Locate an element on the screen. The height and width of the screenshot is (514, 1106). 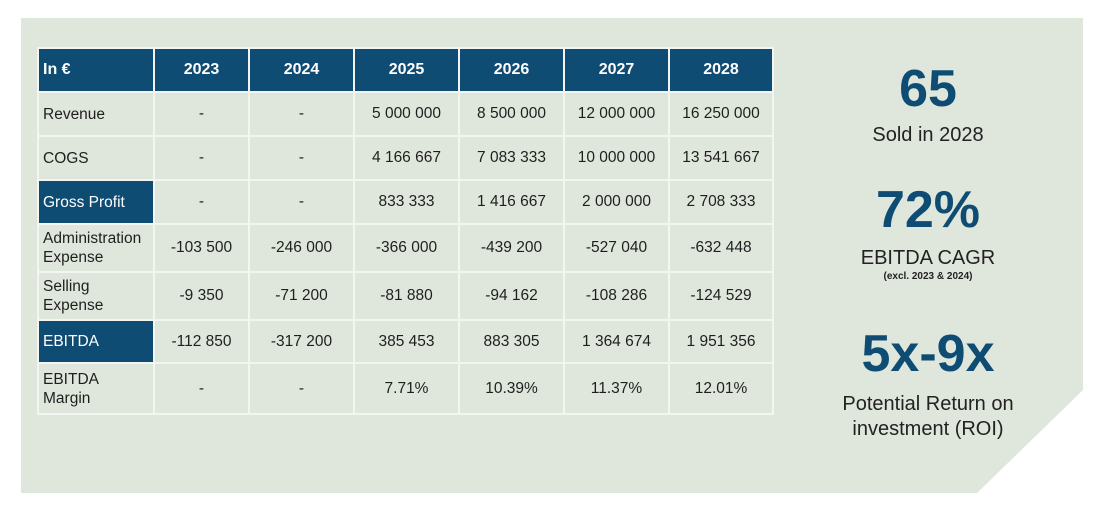
table-cell: 8 500 000 is located at coordinates (511, 114).